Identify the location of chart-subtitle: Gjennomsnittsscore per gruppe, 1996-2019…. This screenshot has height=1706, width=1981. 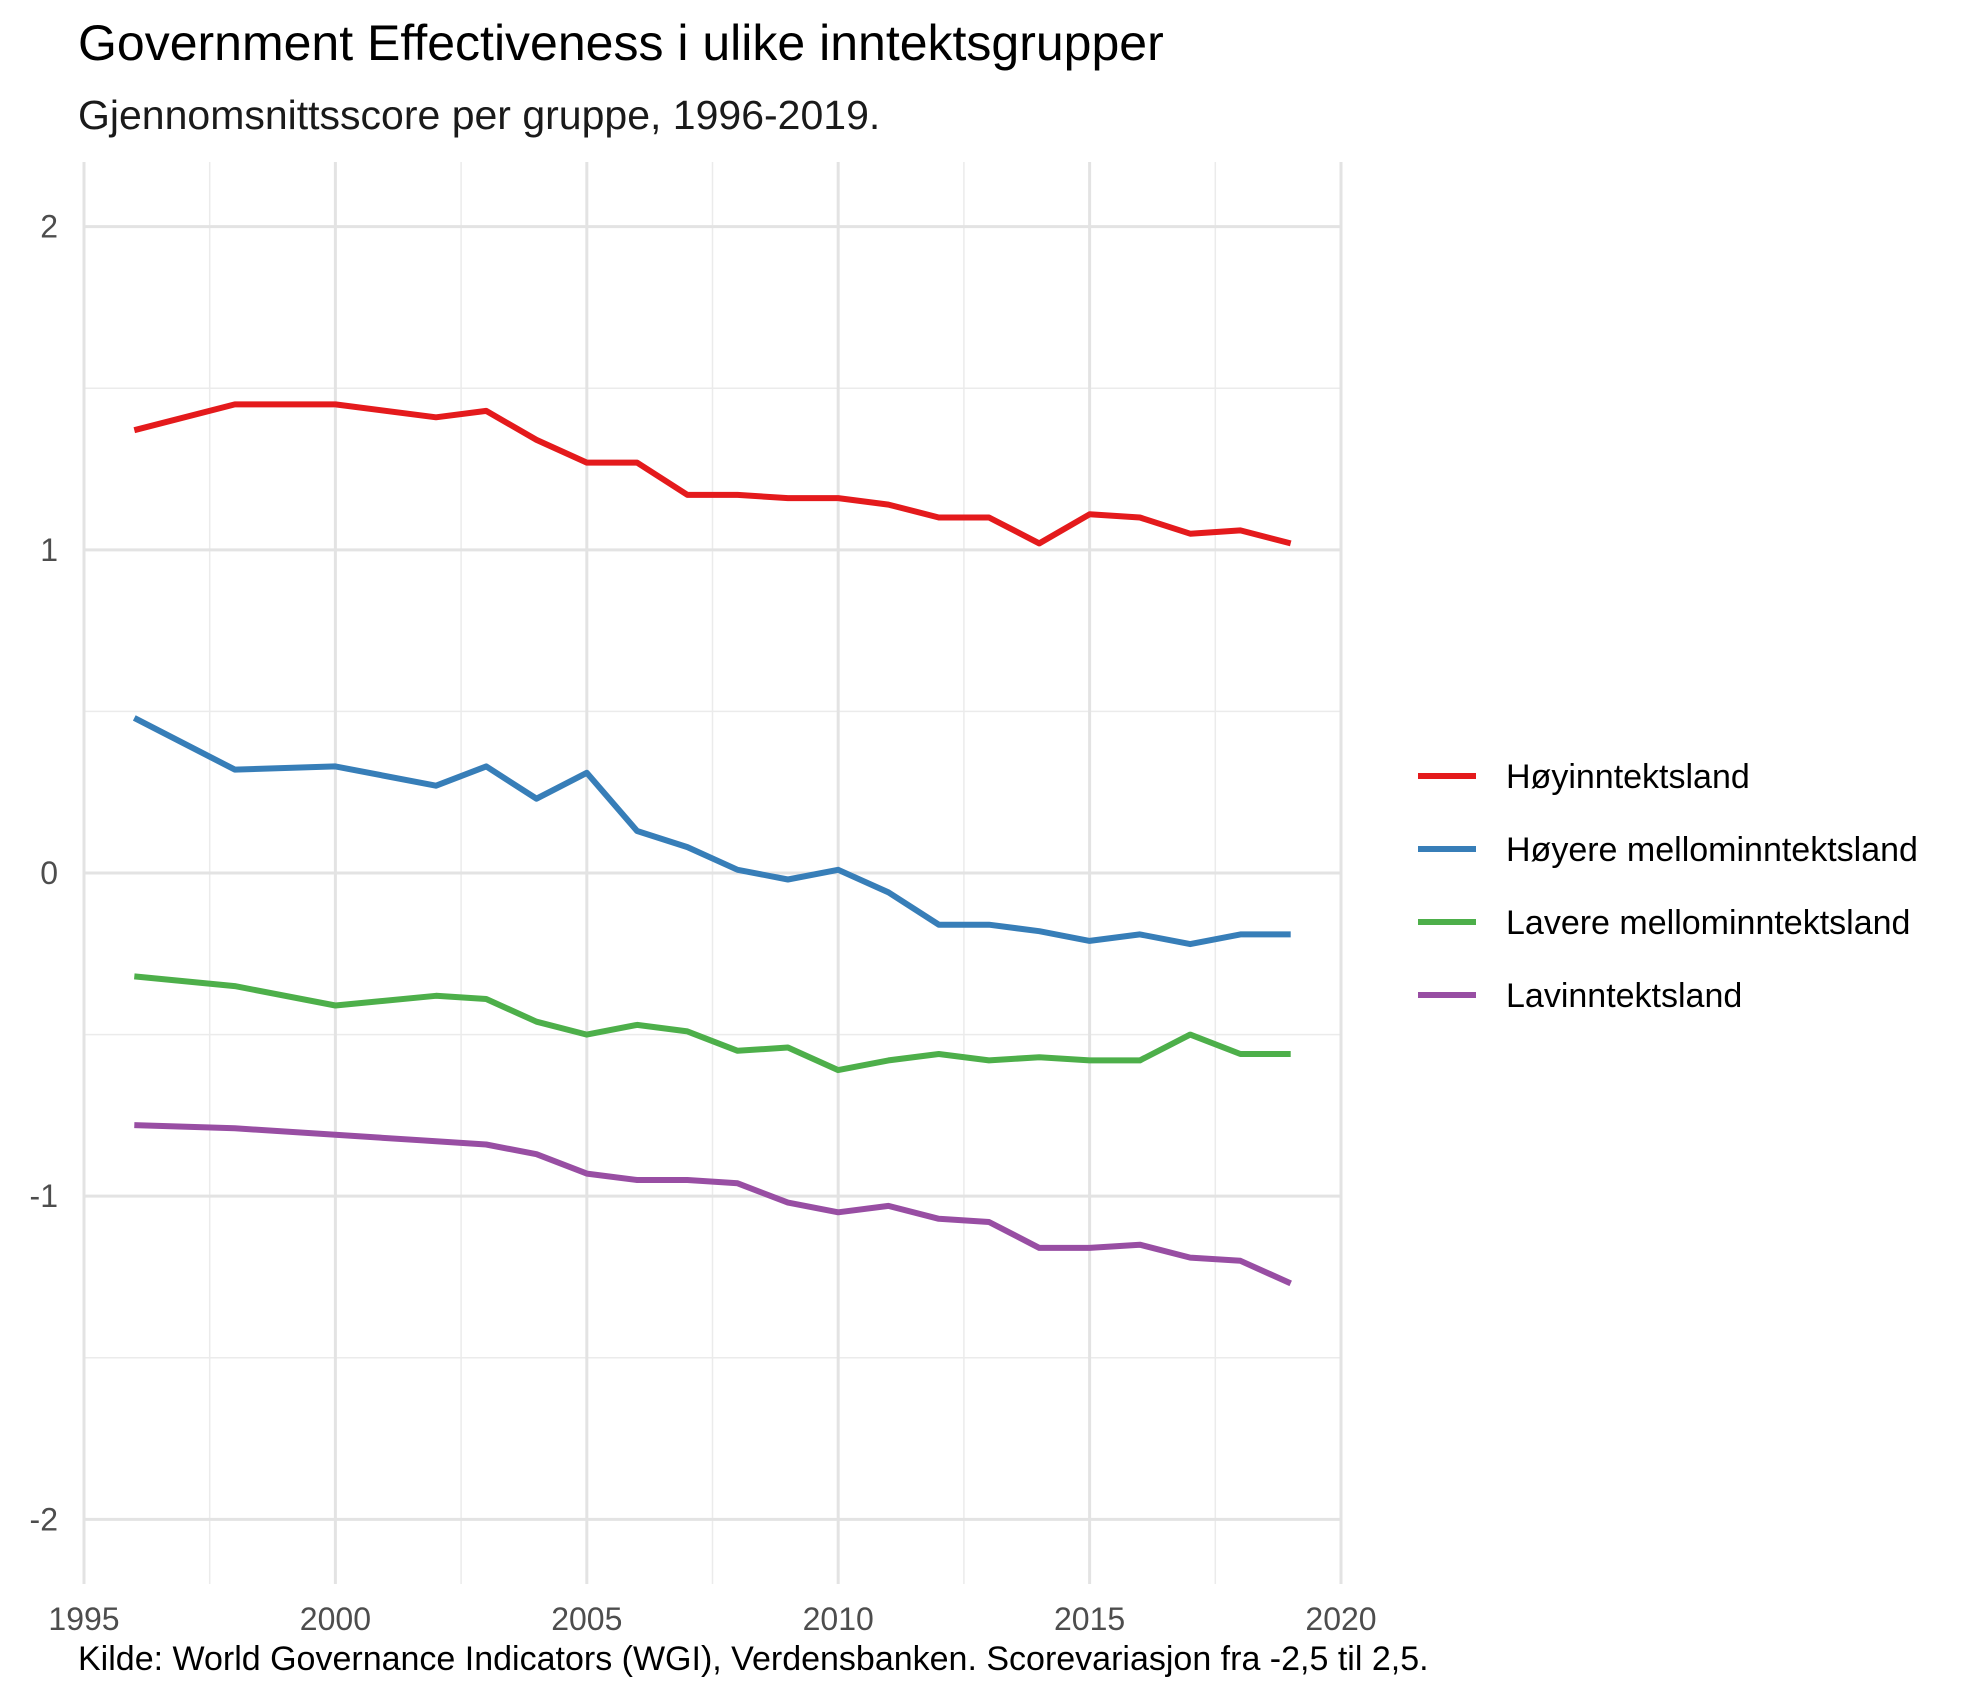
(479, 115).